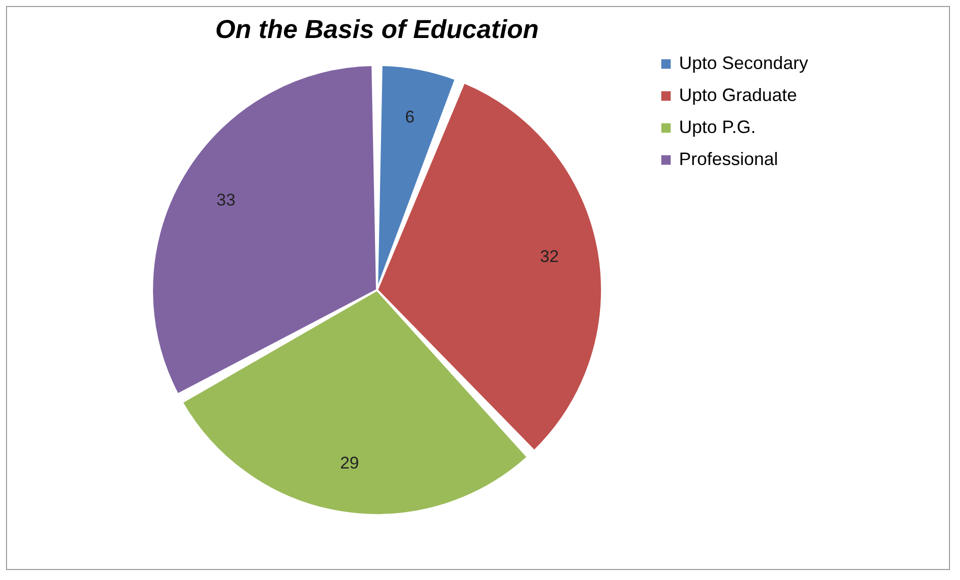 This screenshot has height=580, width=960. What do you see at coordinates (377, 29) in the screenshot?
I see `chart-title: On the Basis of Education` at bounding box center [377, 29].